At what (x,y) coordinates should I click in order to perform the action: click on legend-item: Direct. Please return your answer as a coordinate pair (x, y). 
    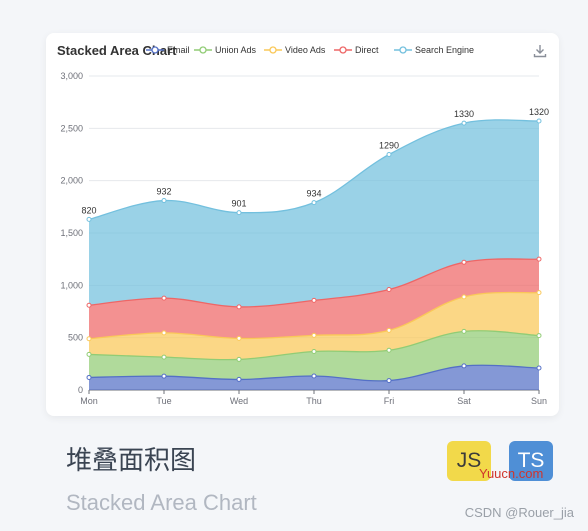
    Looking at the image, I should click on (356, 50).